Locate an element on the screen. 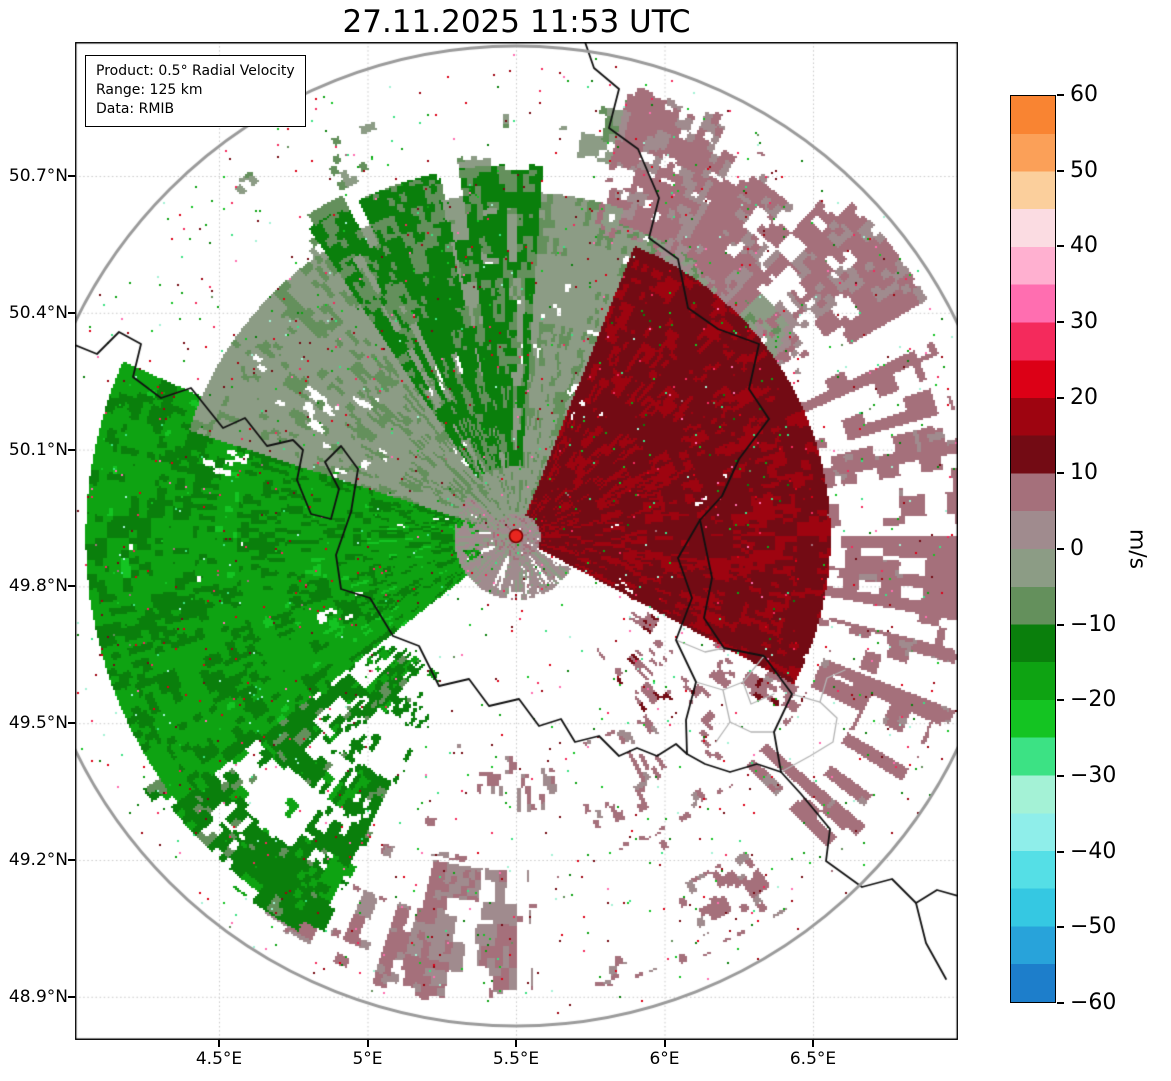  colorbar-gradient is located at coordinates (1033, 549).